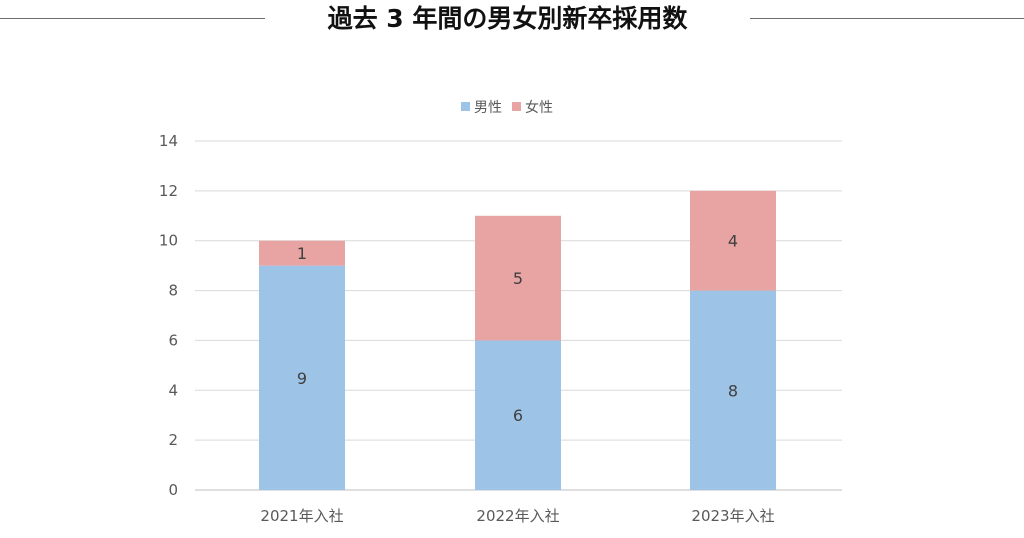  I want to click on title-rule-left, so click(132, 18).